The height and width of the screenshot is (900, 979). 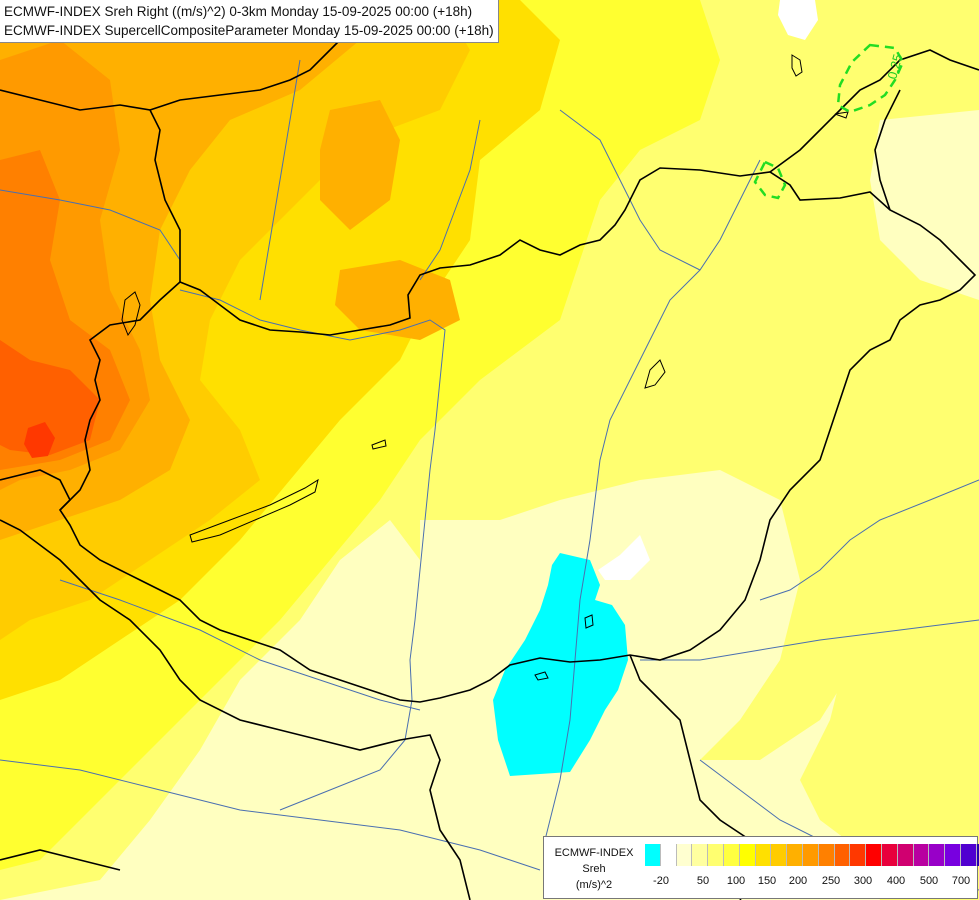 I want to click on legend-model: ECMWF-INDEX, so click(x=594, y=853).